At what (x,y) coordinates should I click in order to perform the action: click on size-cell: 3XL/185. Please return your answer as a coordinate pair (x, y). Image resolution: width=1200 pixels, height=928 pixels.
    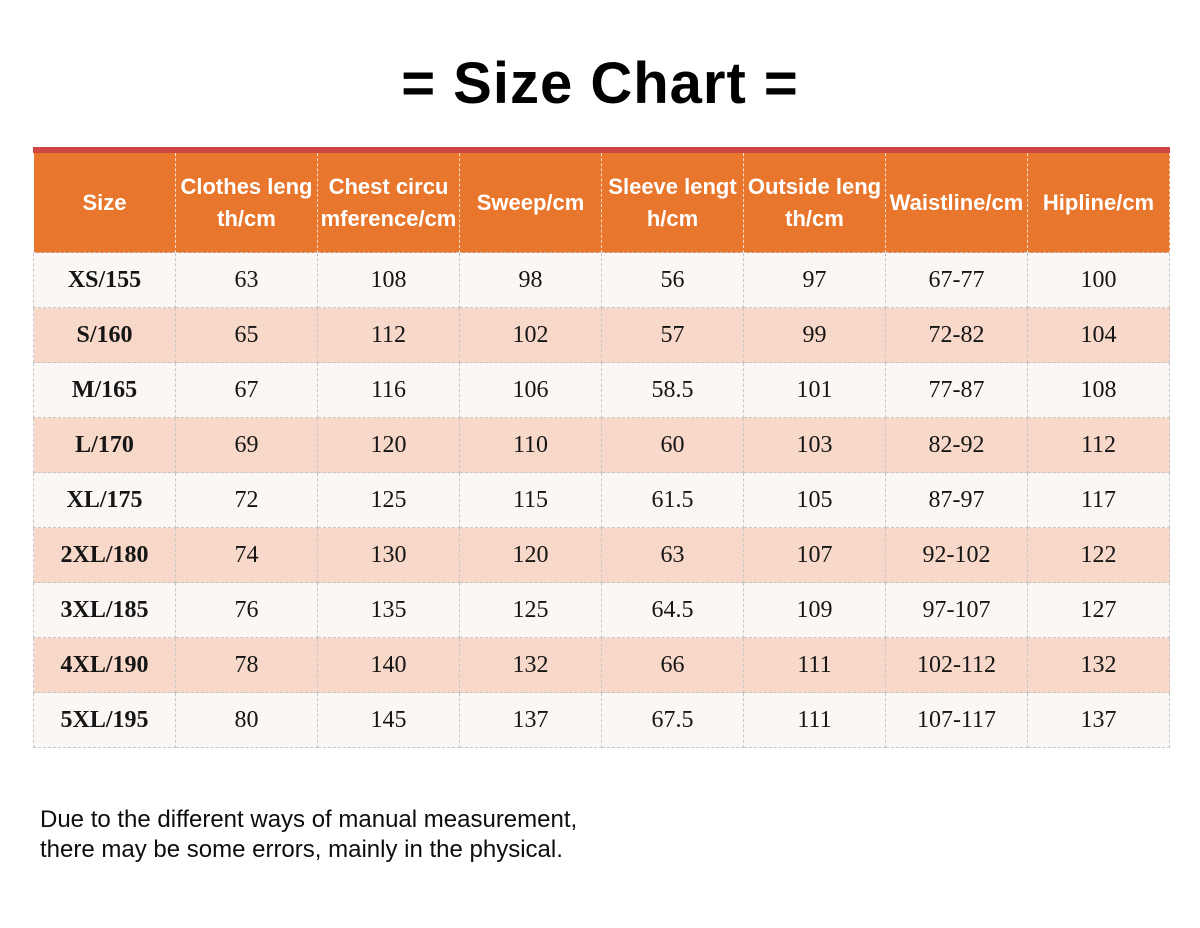
    Looking at the image, I should click on (104, 610).